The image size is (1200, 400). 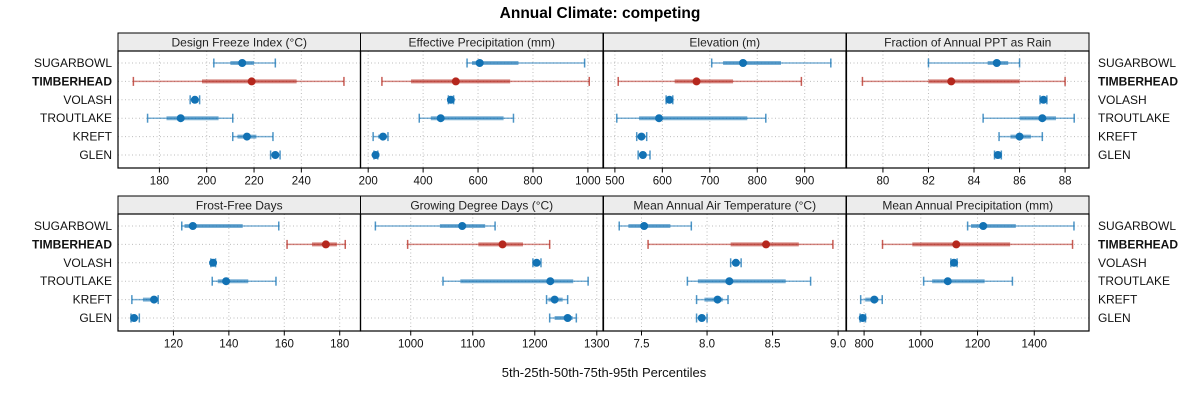 I want to click on axis-tick-label: 900, so click(x=804, y=182).